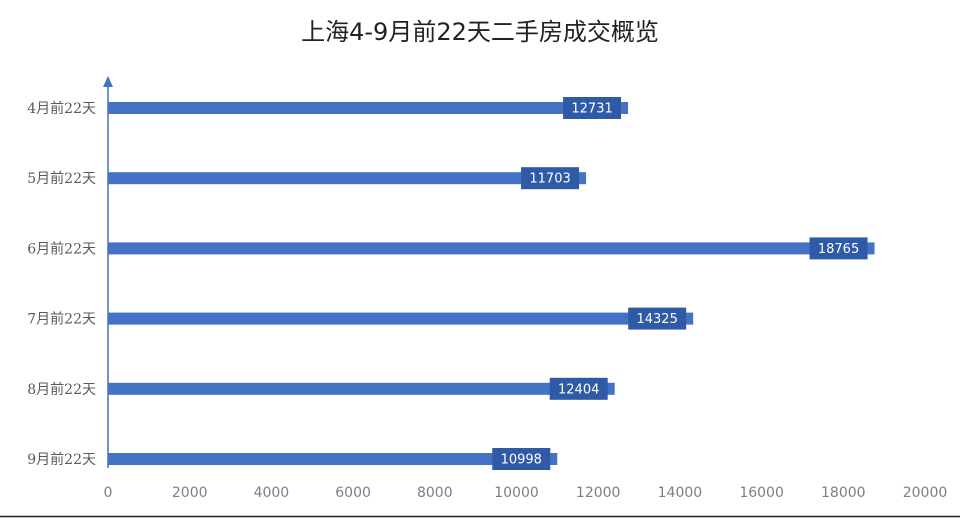 The image size is (960, 518). I want to click on x-tick-label: 20000, so click(925, 493).